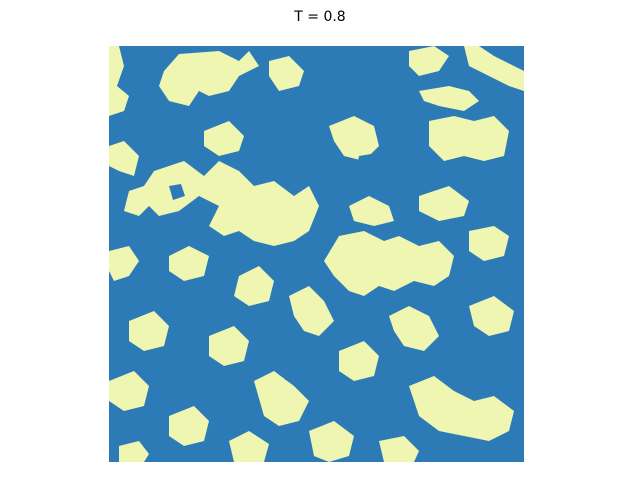  I want to click on figure-title: T = 0.8, so click(320, 17).